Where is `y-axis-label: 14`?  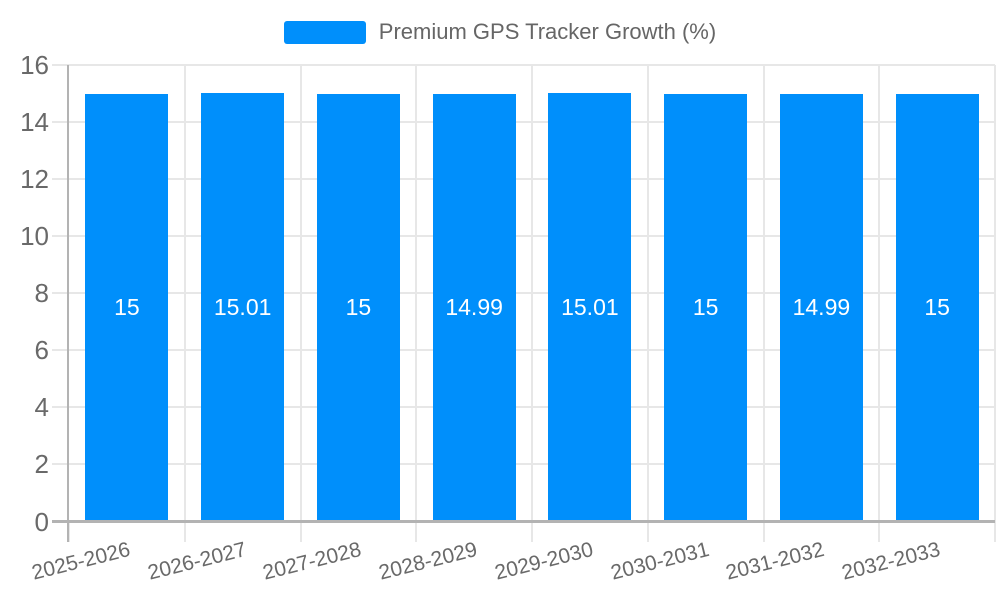 y-axis-label: 14 is located at coordinates (34, 122).